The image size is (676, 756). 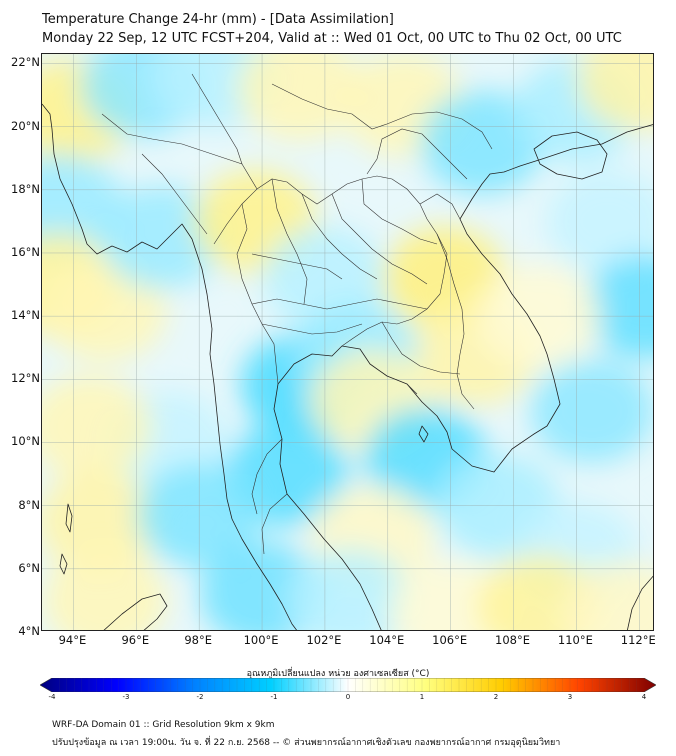 What do you see at coordinates (126, 697) in the screenshot?
I see `colorbar-tick-label: -3` at bounding box center [126, 697].